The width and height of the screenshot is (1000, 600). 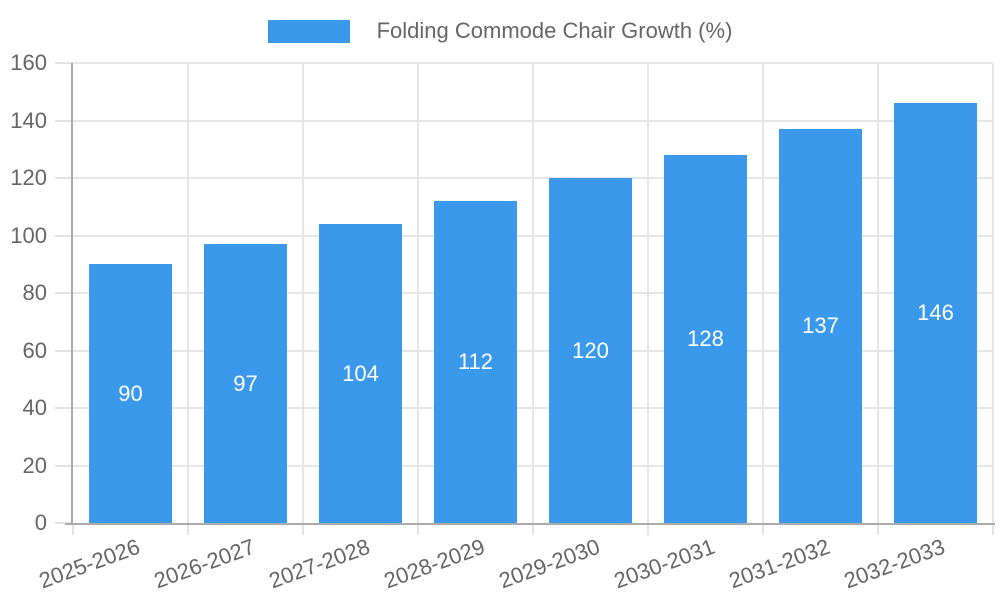 What do you see at coordinates (34, 292) in the screenshot?
I see `y-axis-tick-label: 80` at bounding box center [34, 292].